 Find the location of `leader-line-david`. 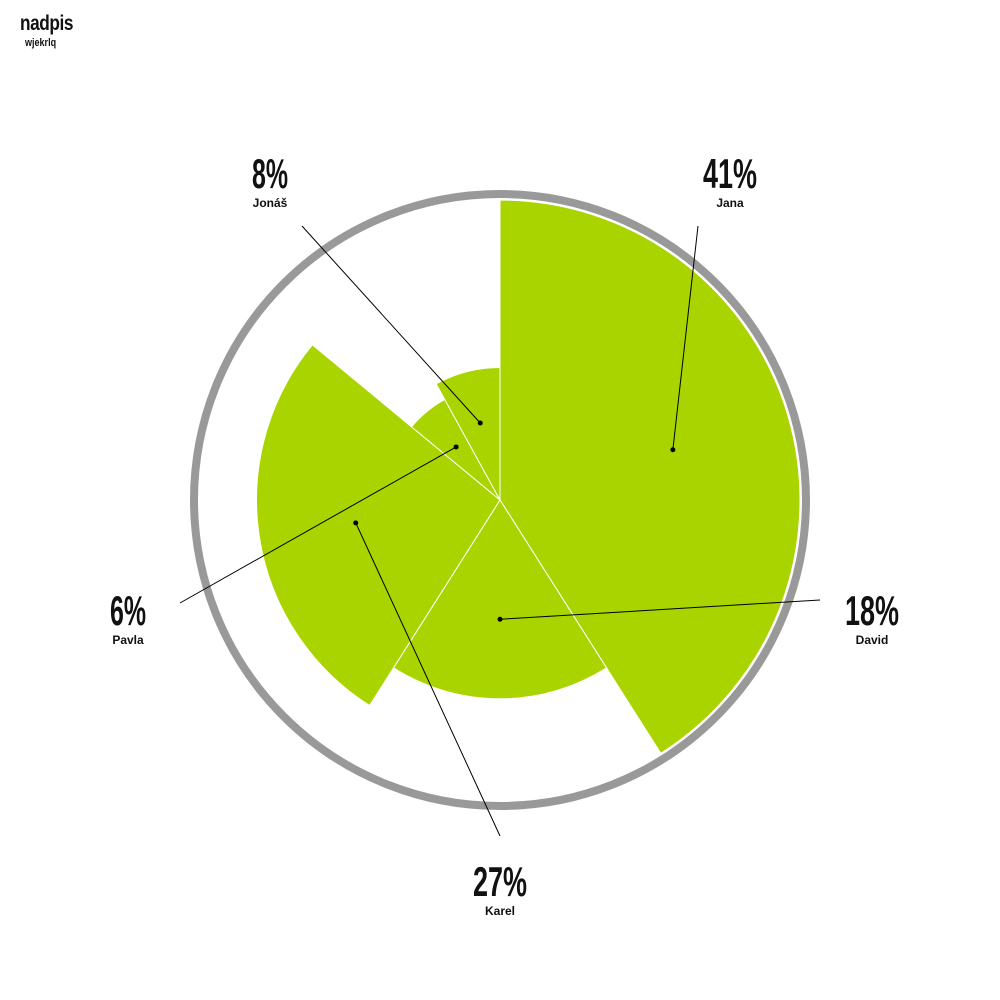

leader-line-david is located at coordinates (660, 609).